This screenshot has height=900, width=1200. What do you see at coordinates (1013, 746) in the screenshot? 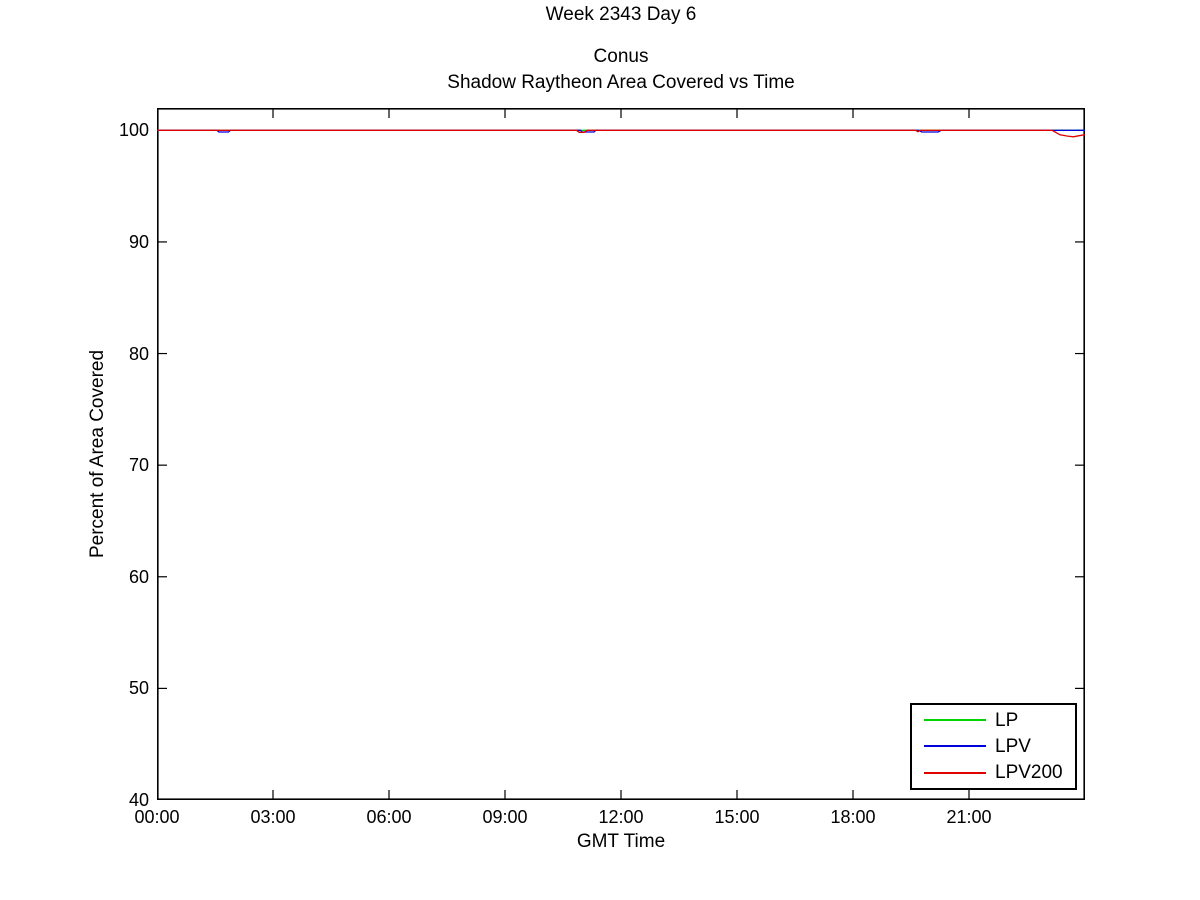
I see `legend-label-lpv: LPV` at bounding box center [1013, 746].